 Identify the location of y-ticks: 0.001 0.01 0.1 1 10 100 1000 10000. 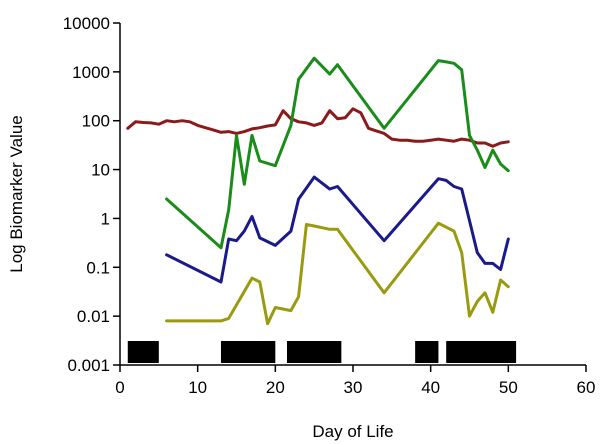
(91, 194).